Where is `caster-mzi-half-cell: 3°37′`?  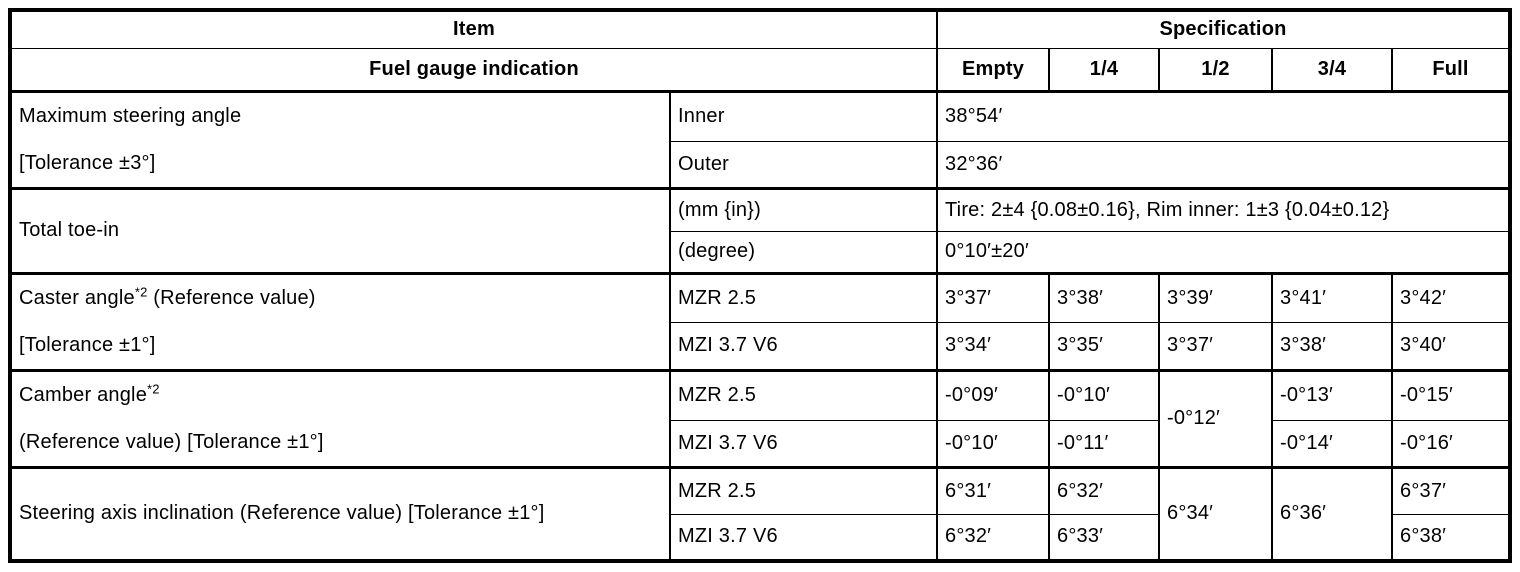
caster-mzi-half-cell: 3°37′ is located at coordinates (1215, 346).